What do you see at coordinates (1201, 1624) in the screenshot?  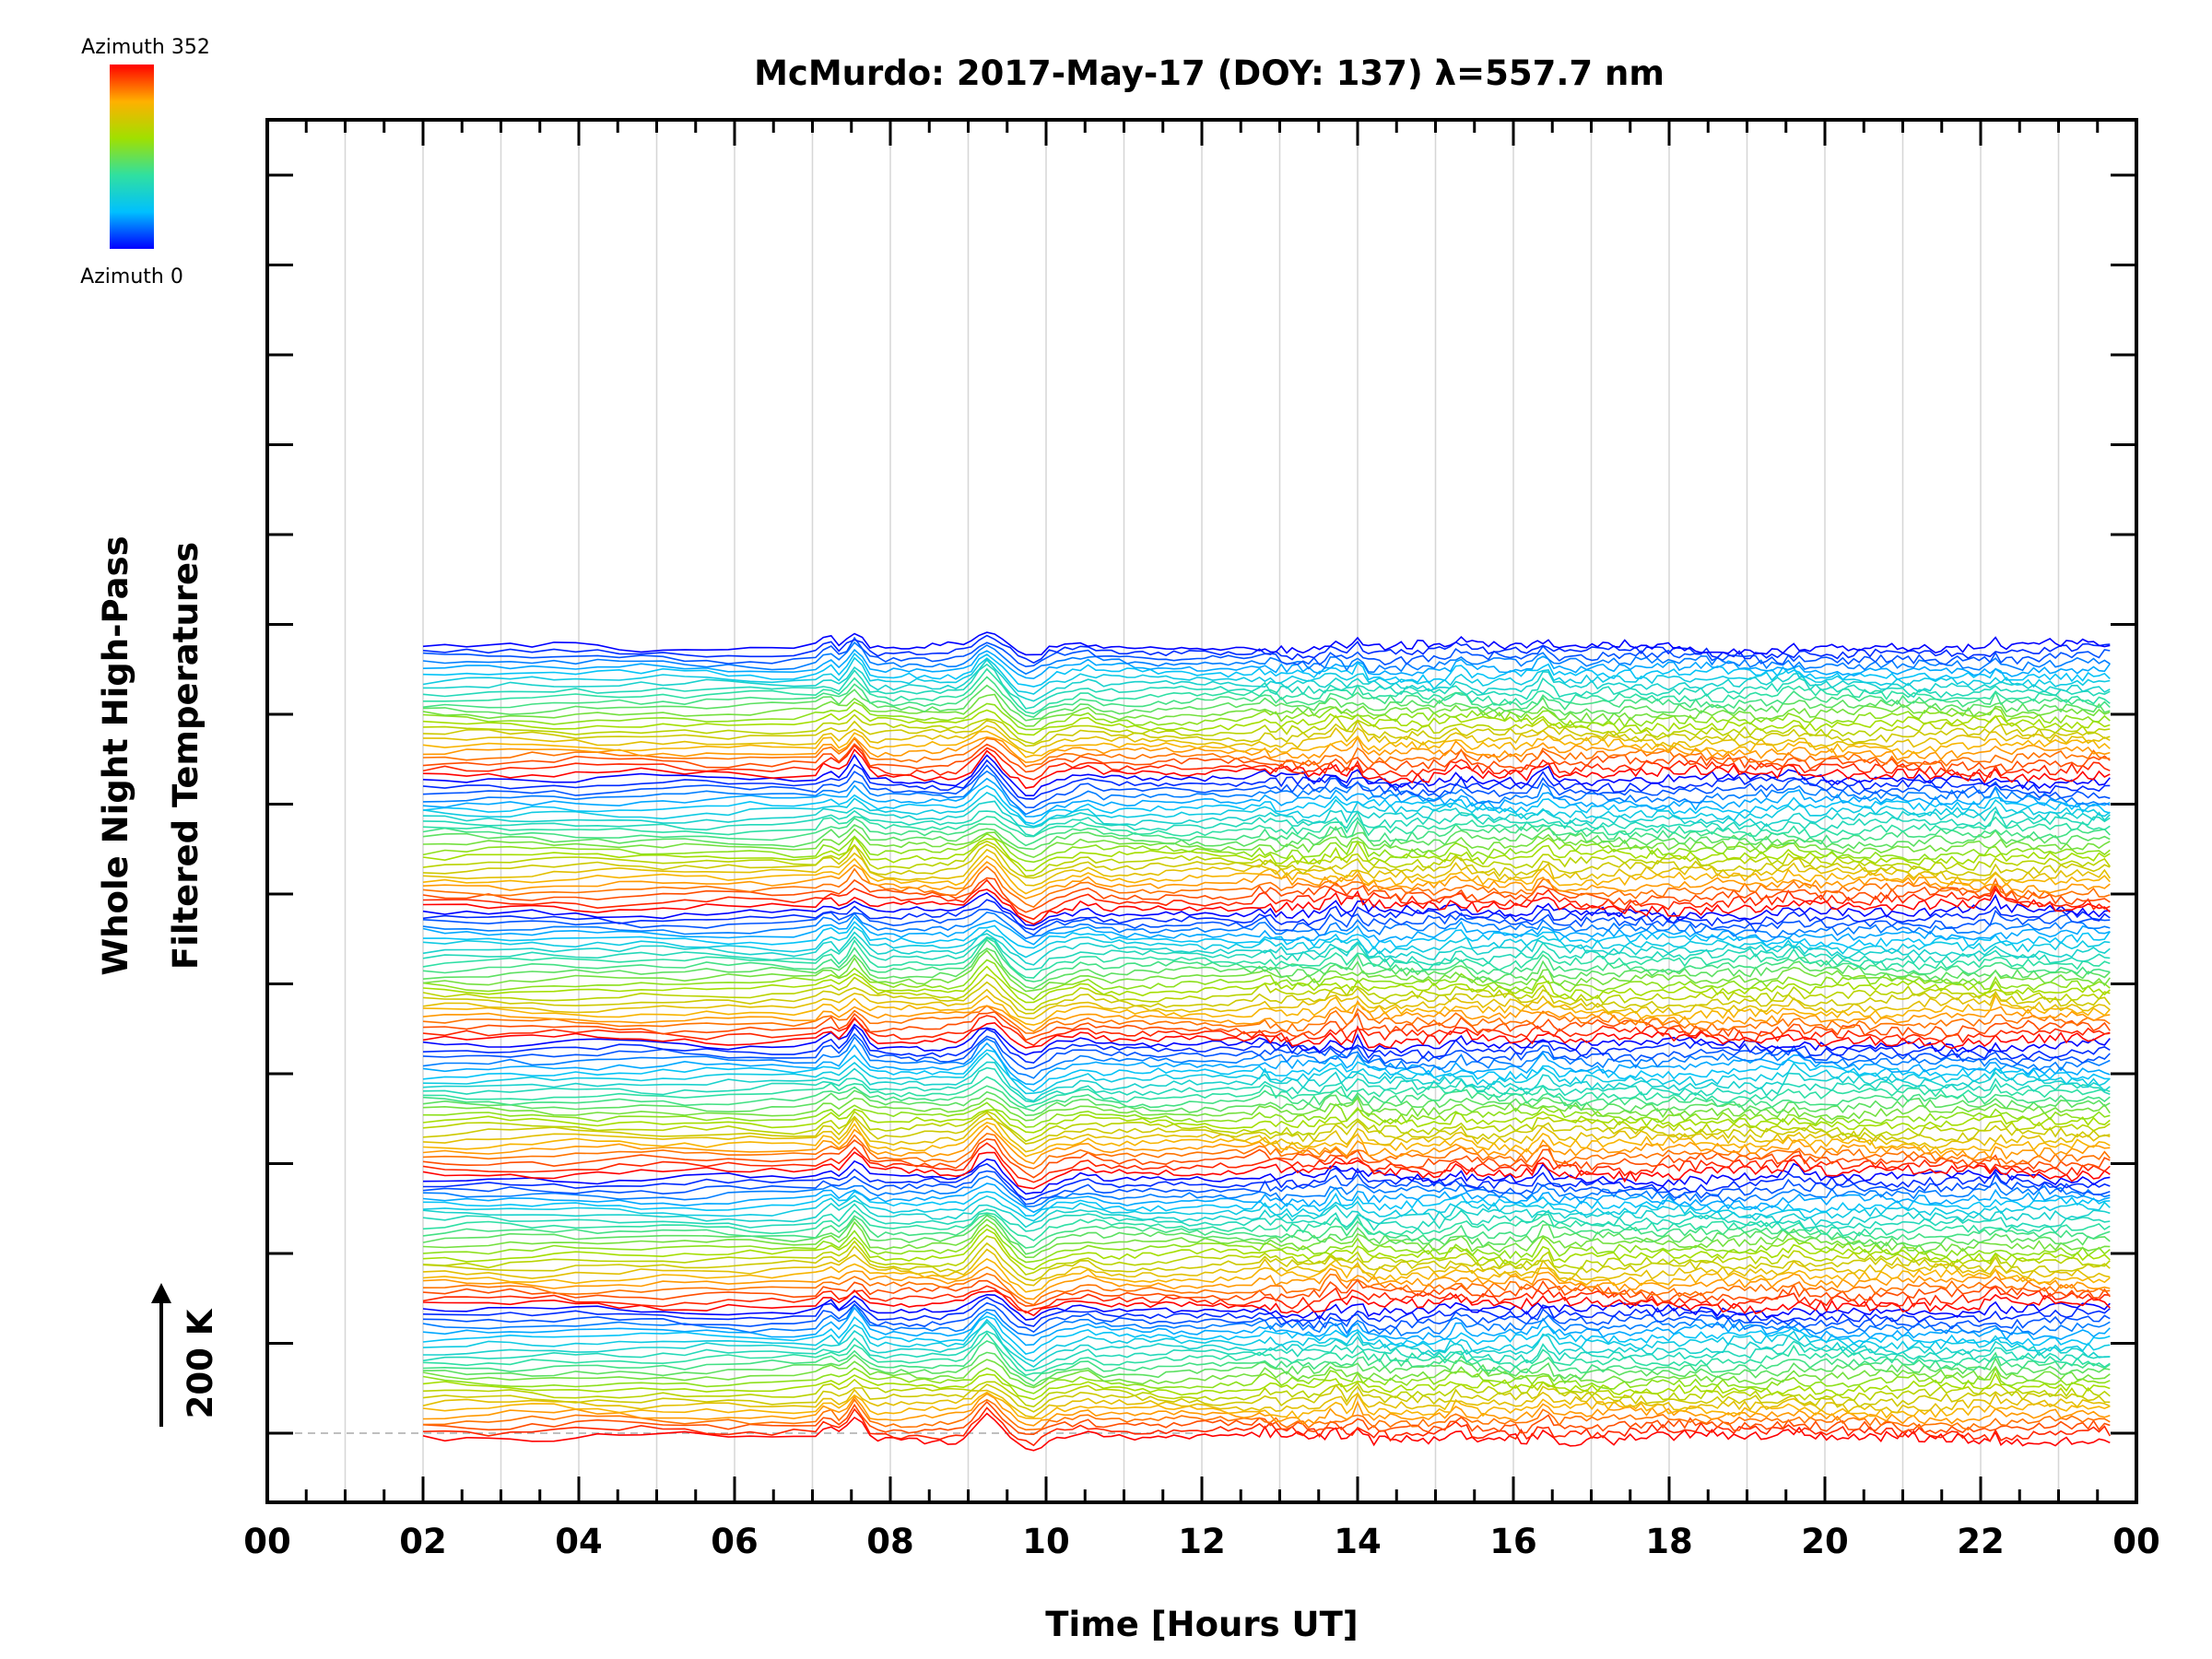 I see `x-axis-label: Time [Hours UT]` at bounding box center [1201, 1624].